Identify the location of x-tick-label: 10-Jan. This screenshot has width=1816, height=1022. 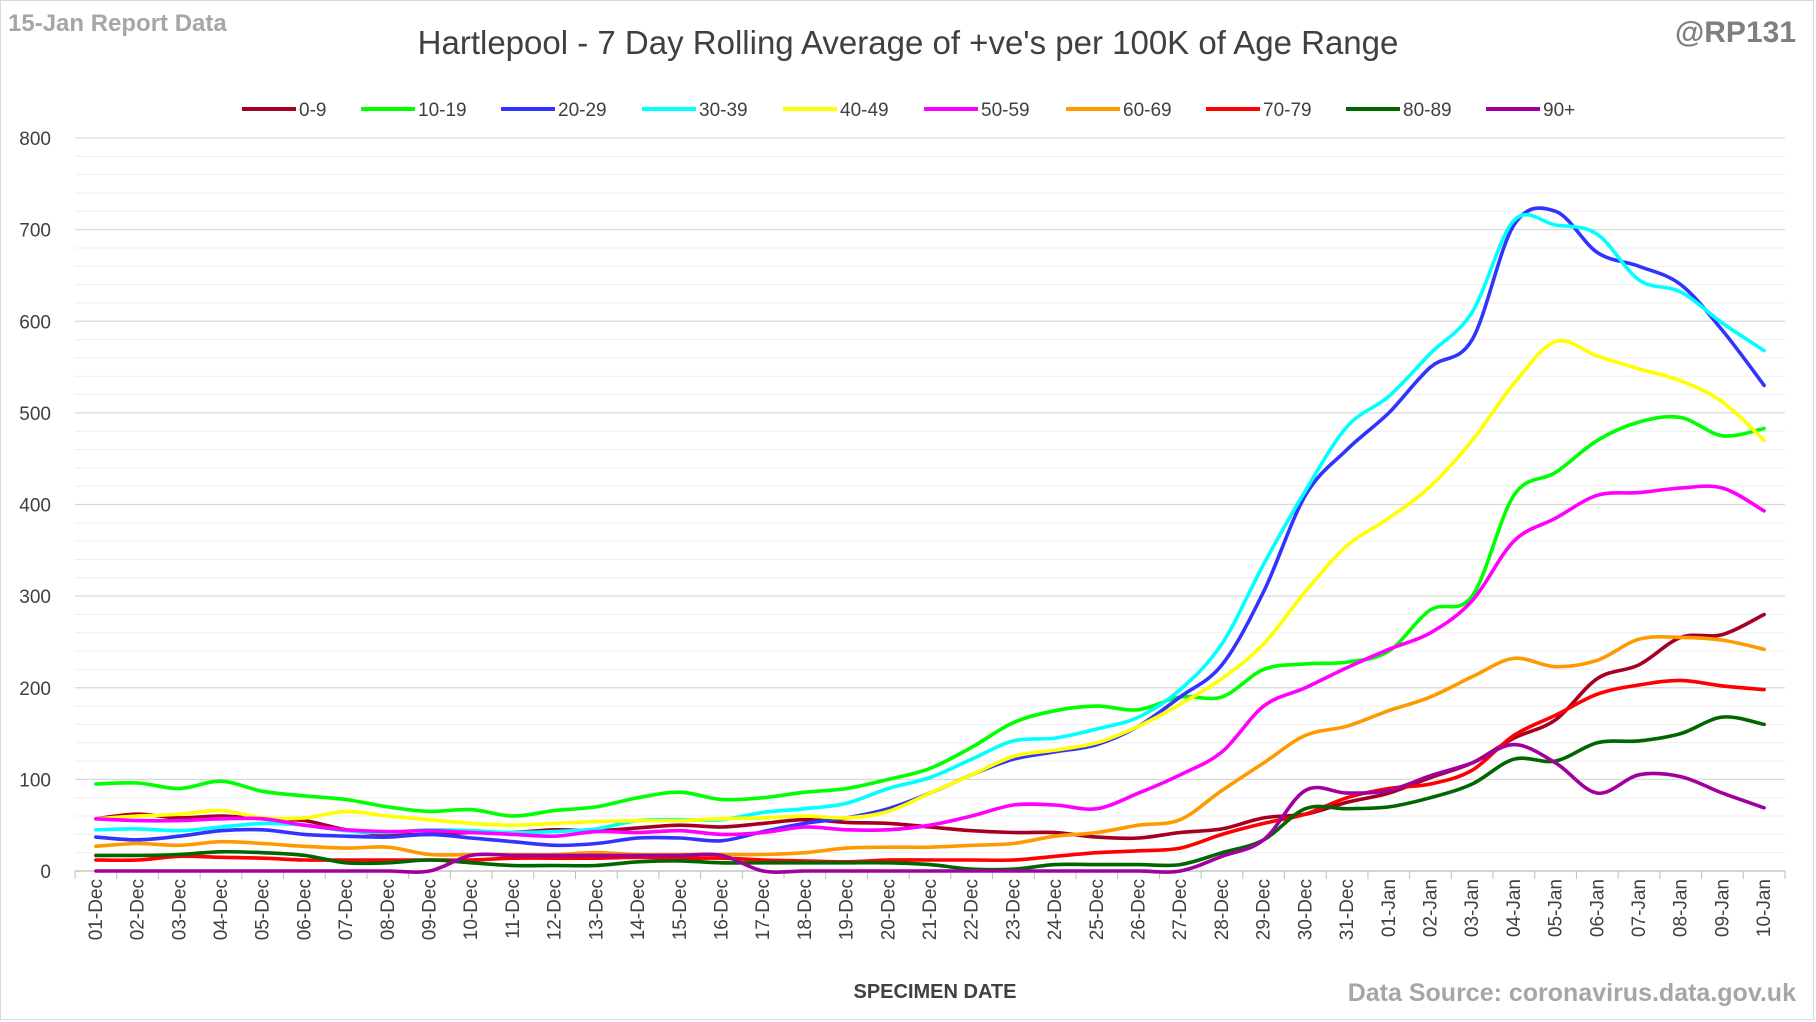
(1764, 908).